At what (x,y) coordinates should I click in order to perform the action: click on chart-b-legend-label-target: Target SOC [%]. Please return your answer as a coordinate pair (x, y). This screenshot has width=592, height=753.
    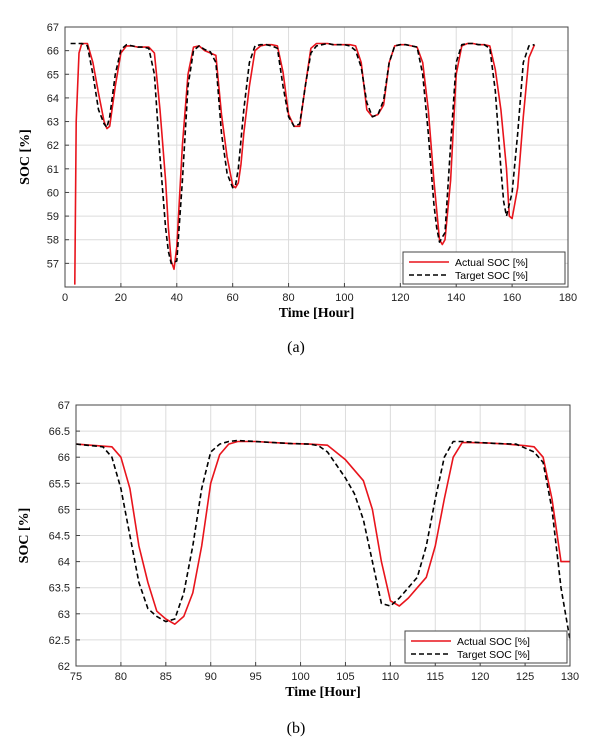
    Looking at the image, I should click on (493, 655).